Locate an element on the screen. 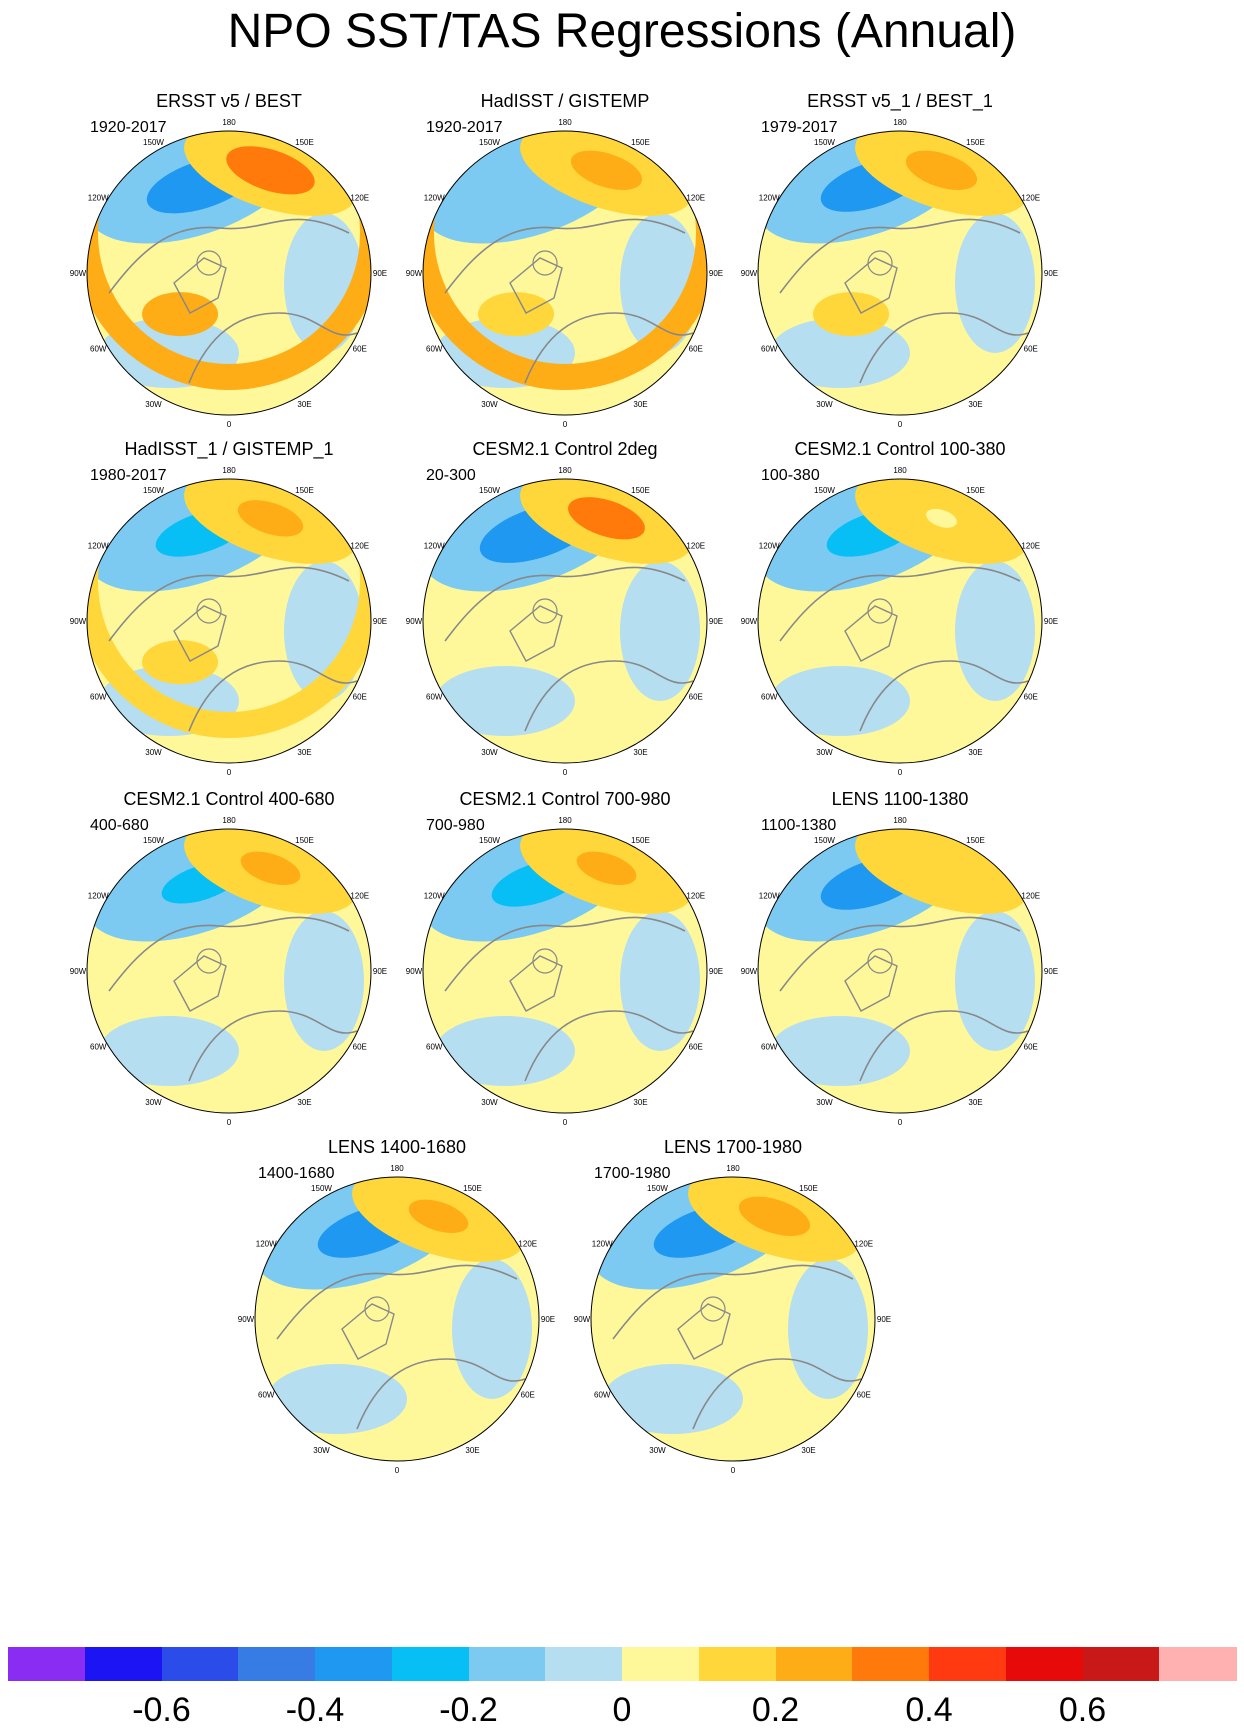 This screenshot has width=1244, height=1729. panel-period: 1700-1980 is located at coordinates (632, 1173).